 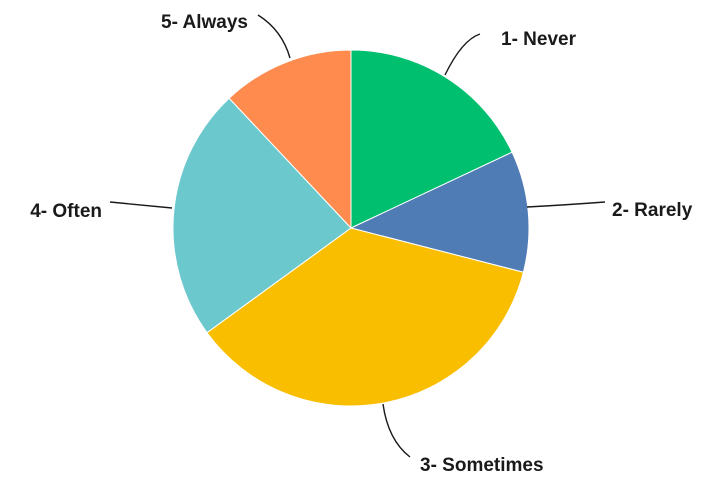 What do you see at coordinates (482, 465) in the screenshot?
I see `slice-label-3: 3- Sometimes` at bounding box center [482, 465].